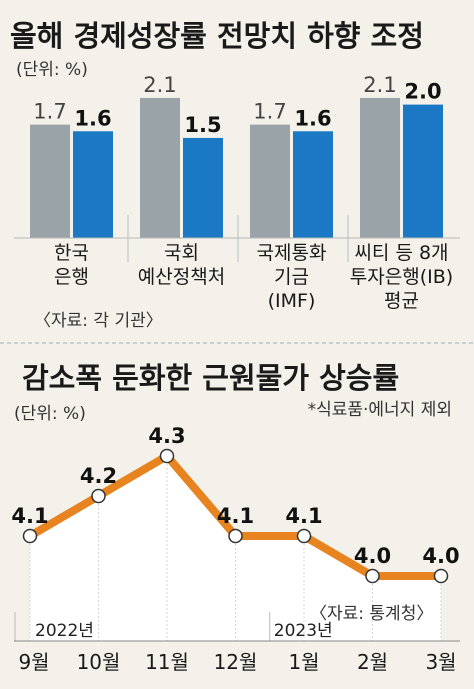 Image resolution: width=474 pixels, height=689 pixels. What do you see at coordinates (303, 631) in the screenshot?
I see `year-label-2023: 2023년` at bounding box center [303, 631].